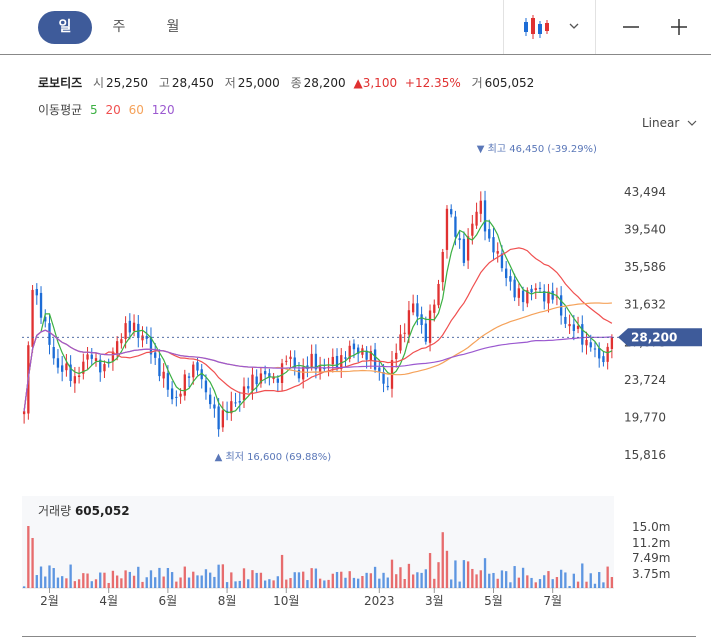 The width and height of the screenshot is (711, 641). Describe the element at coordinates (536, 27) in the screenshot. I see `candlestick-icon` at that location.